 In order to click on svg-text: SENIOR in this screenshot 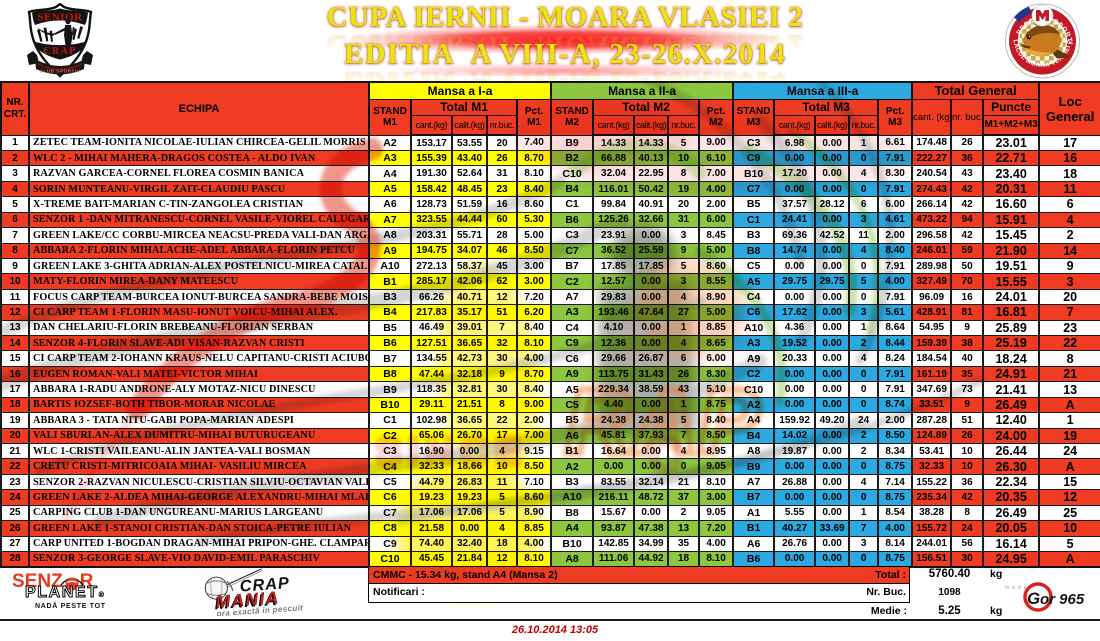, I will do `click(60, 18)`.